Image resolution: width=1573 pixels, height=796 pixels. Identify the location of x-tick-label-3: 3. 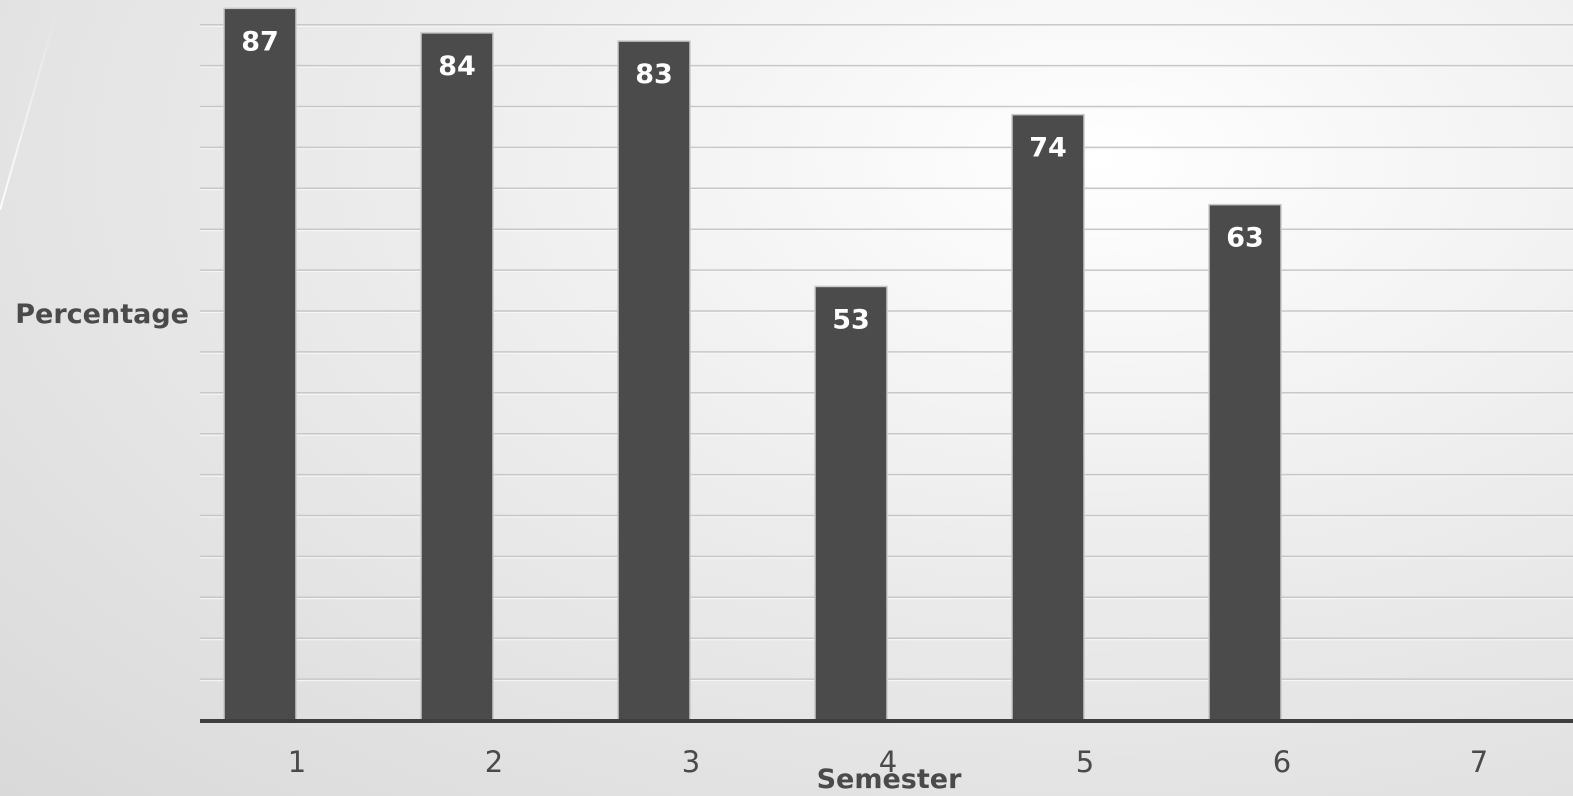
(691, 762).